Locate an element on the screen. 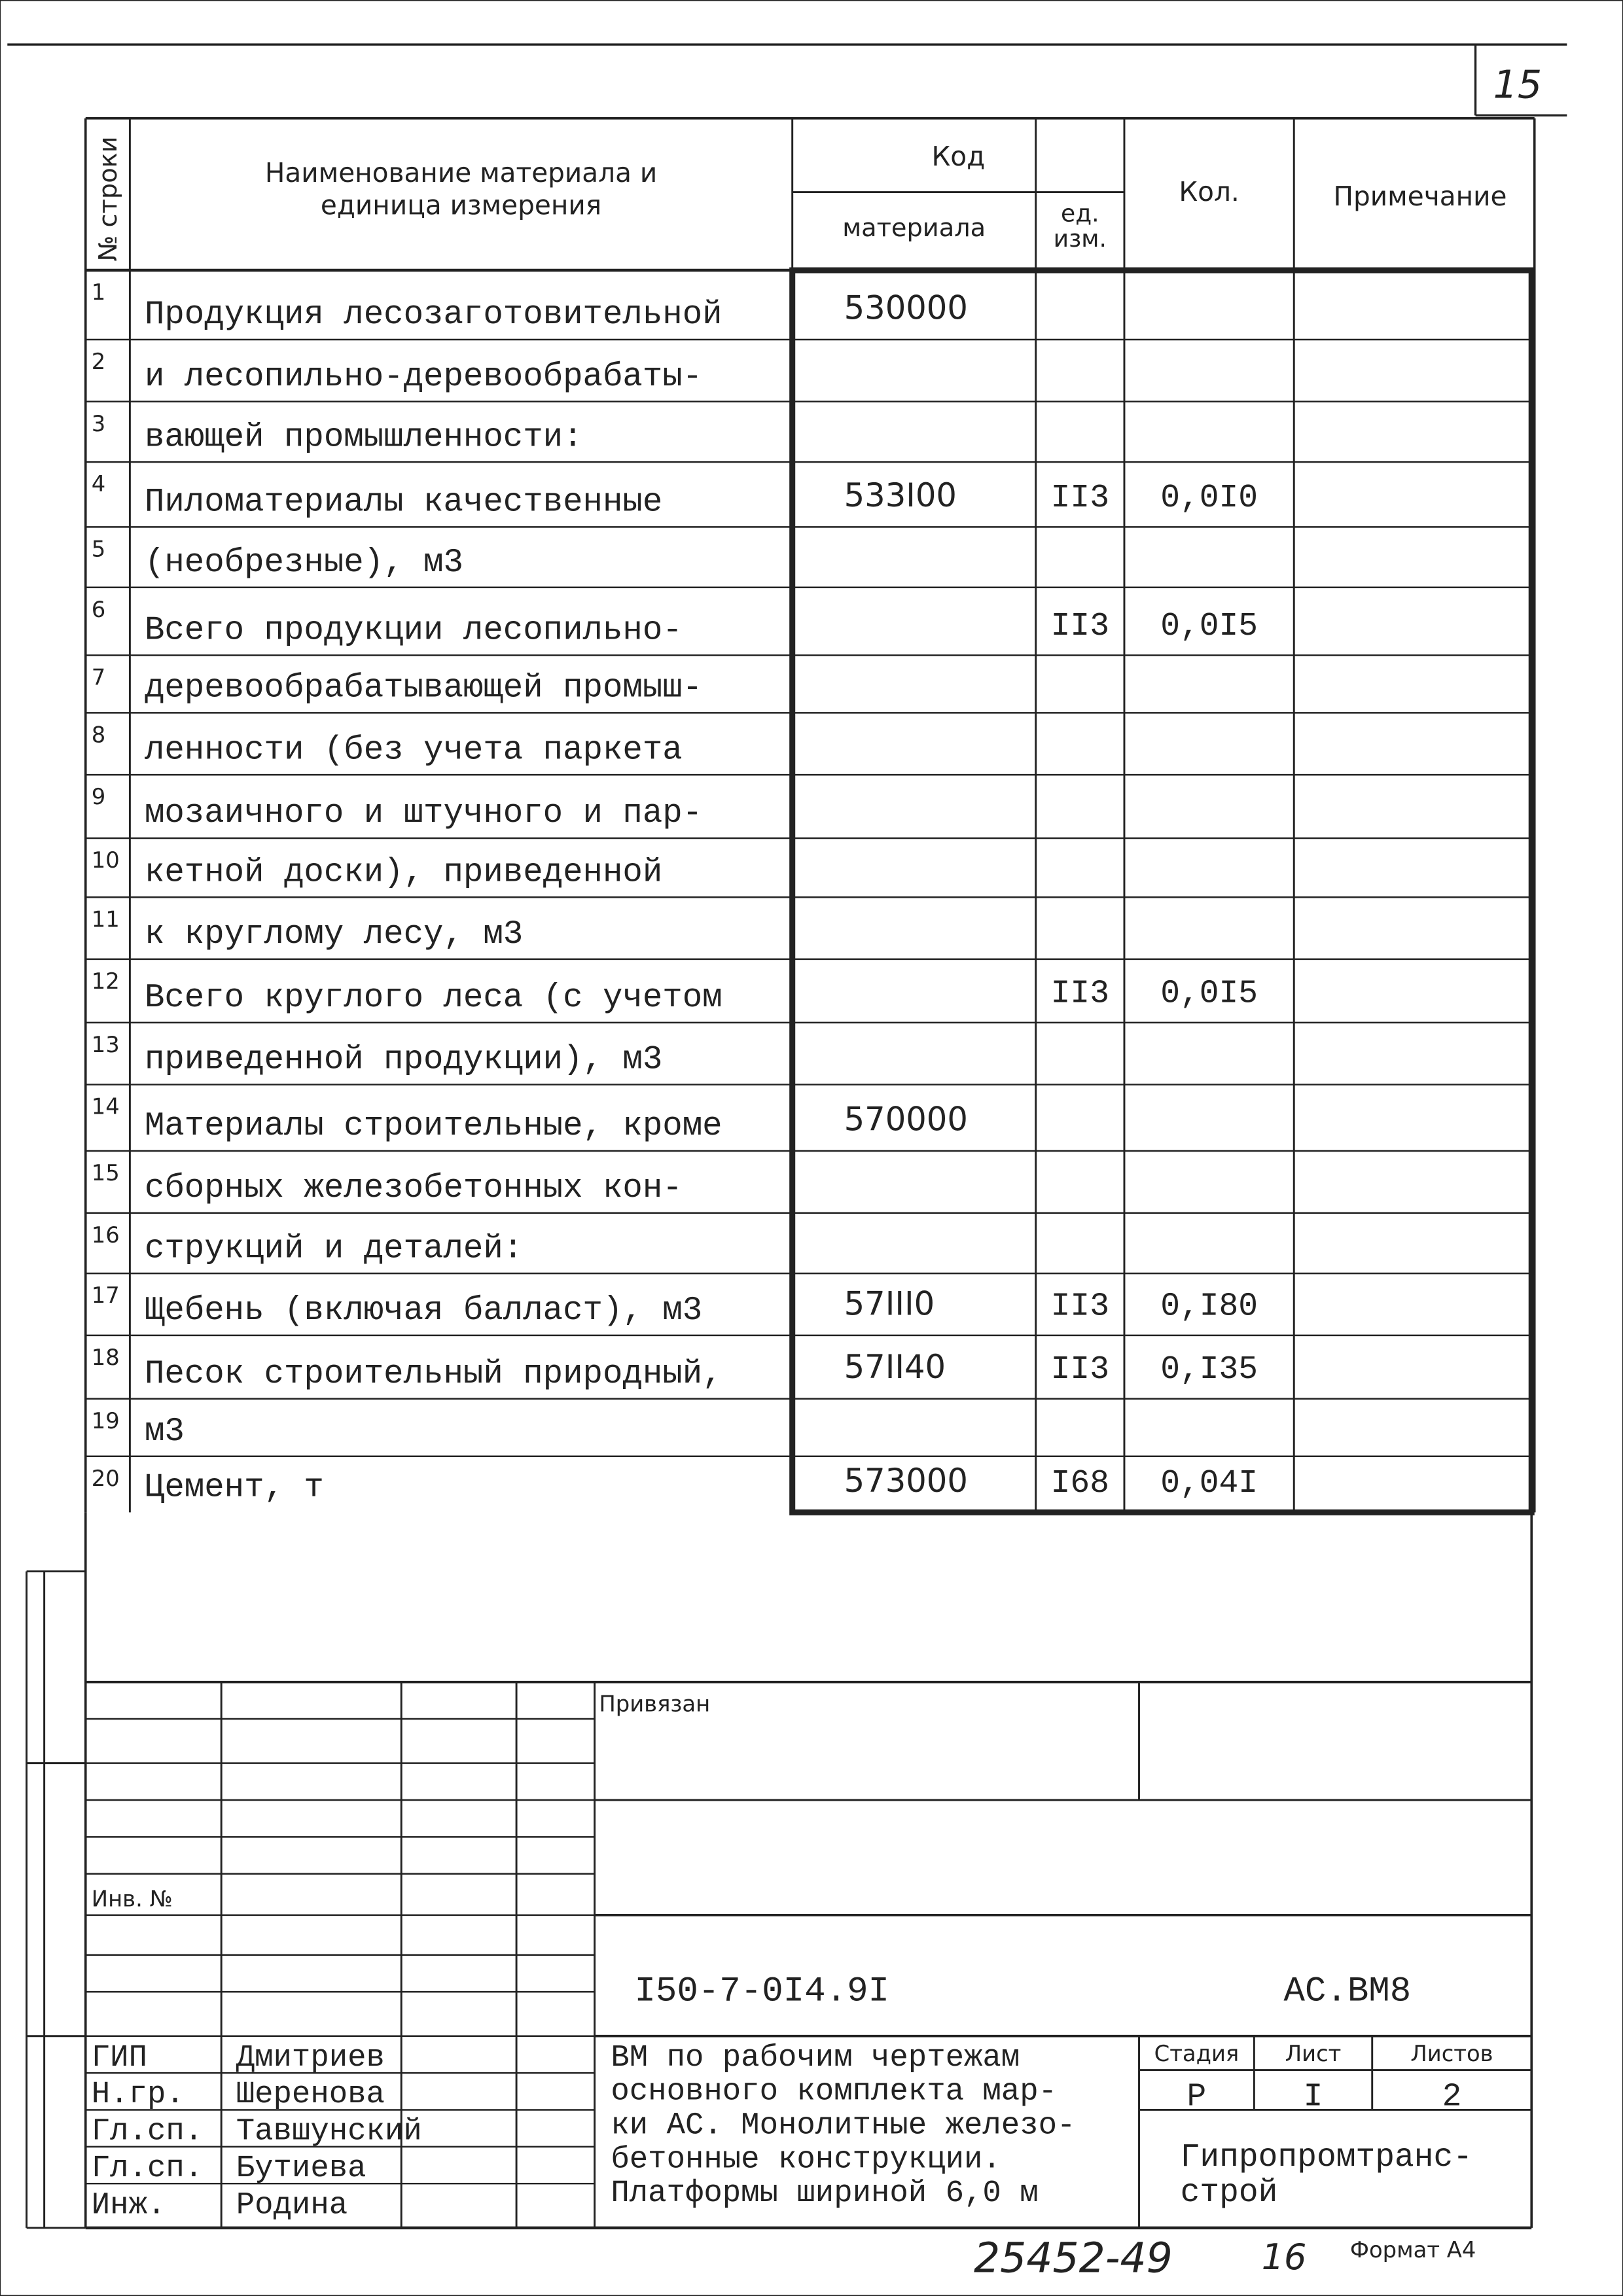 This screenshot has width=1623, height=2296. signature-name: Шеренова is located at coordinates (310, 2094).